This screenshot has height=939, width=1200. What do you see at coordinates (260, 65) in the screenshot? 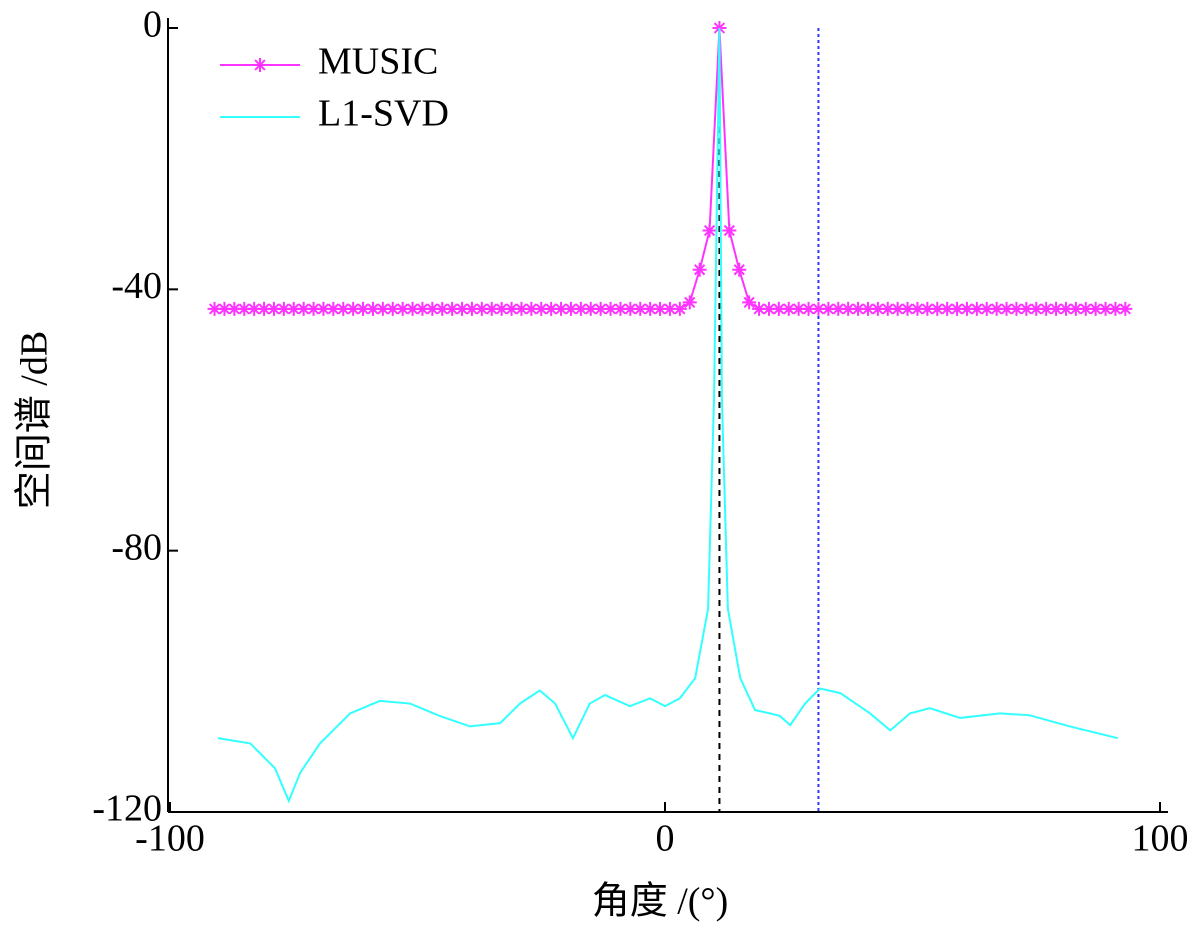
I see `legend-marker` at bounding box center [260, 65].